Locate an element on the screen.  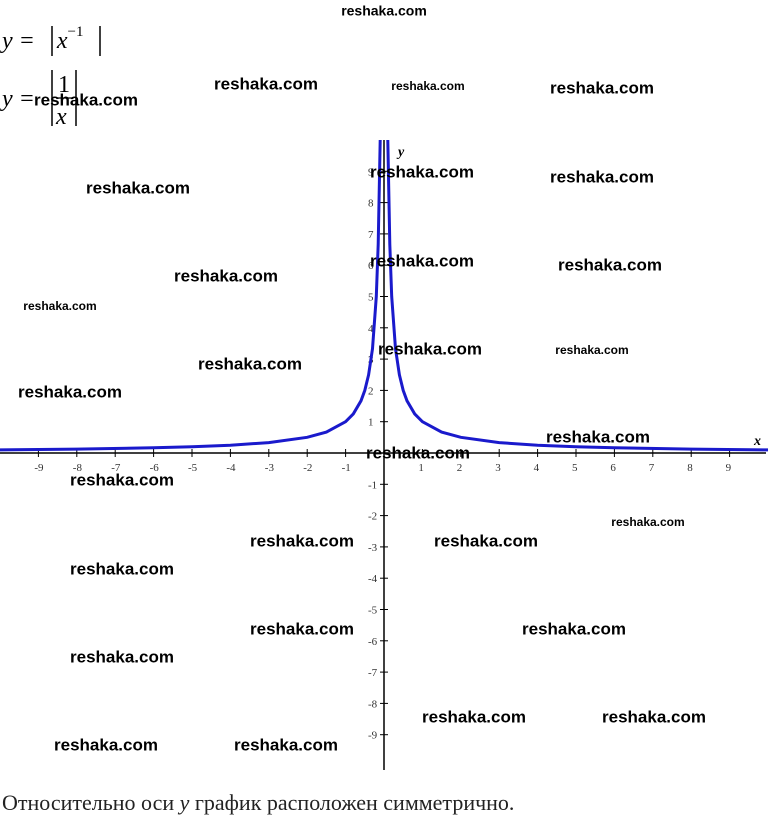
x-tick-label: 6 is located at coordinates (613, 468).